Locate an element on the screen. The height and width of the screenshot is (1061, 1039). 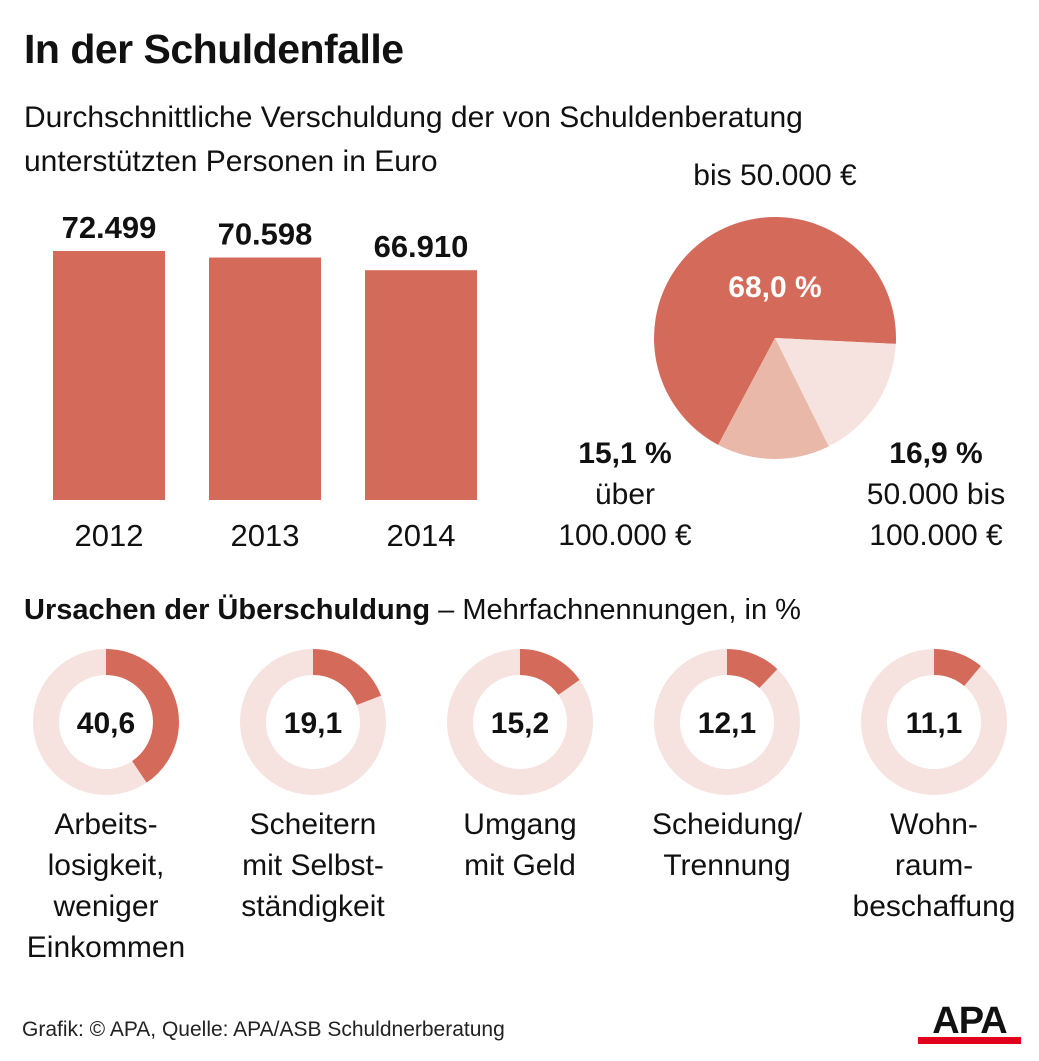
cause-label-money-handling: Umgang mit Geld is located at coordinates (520, 845).